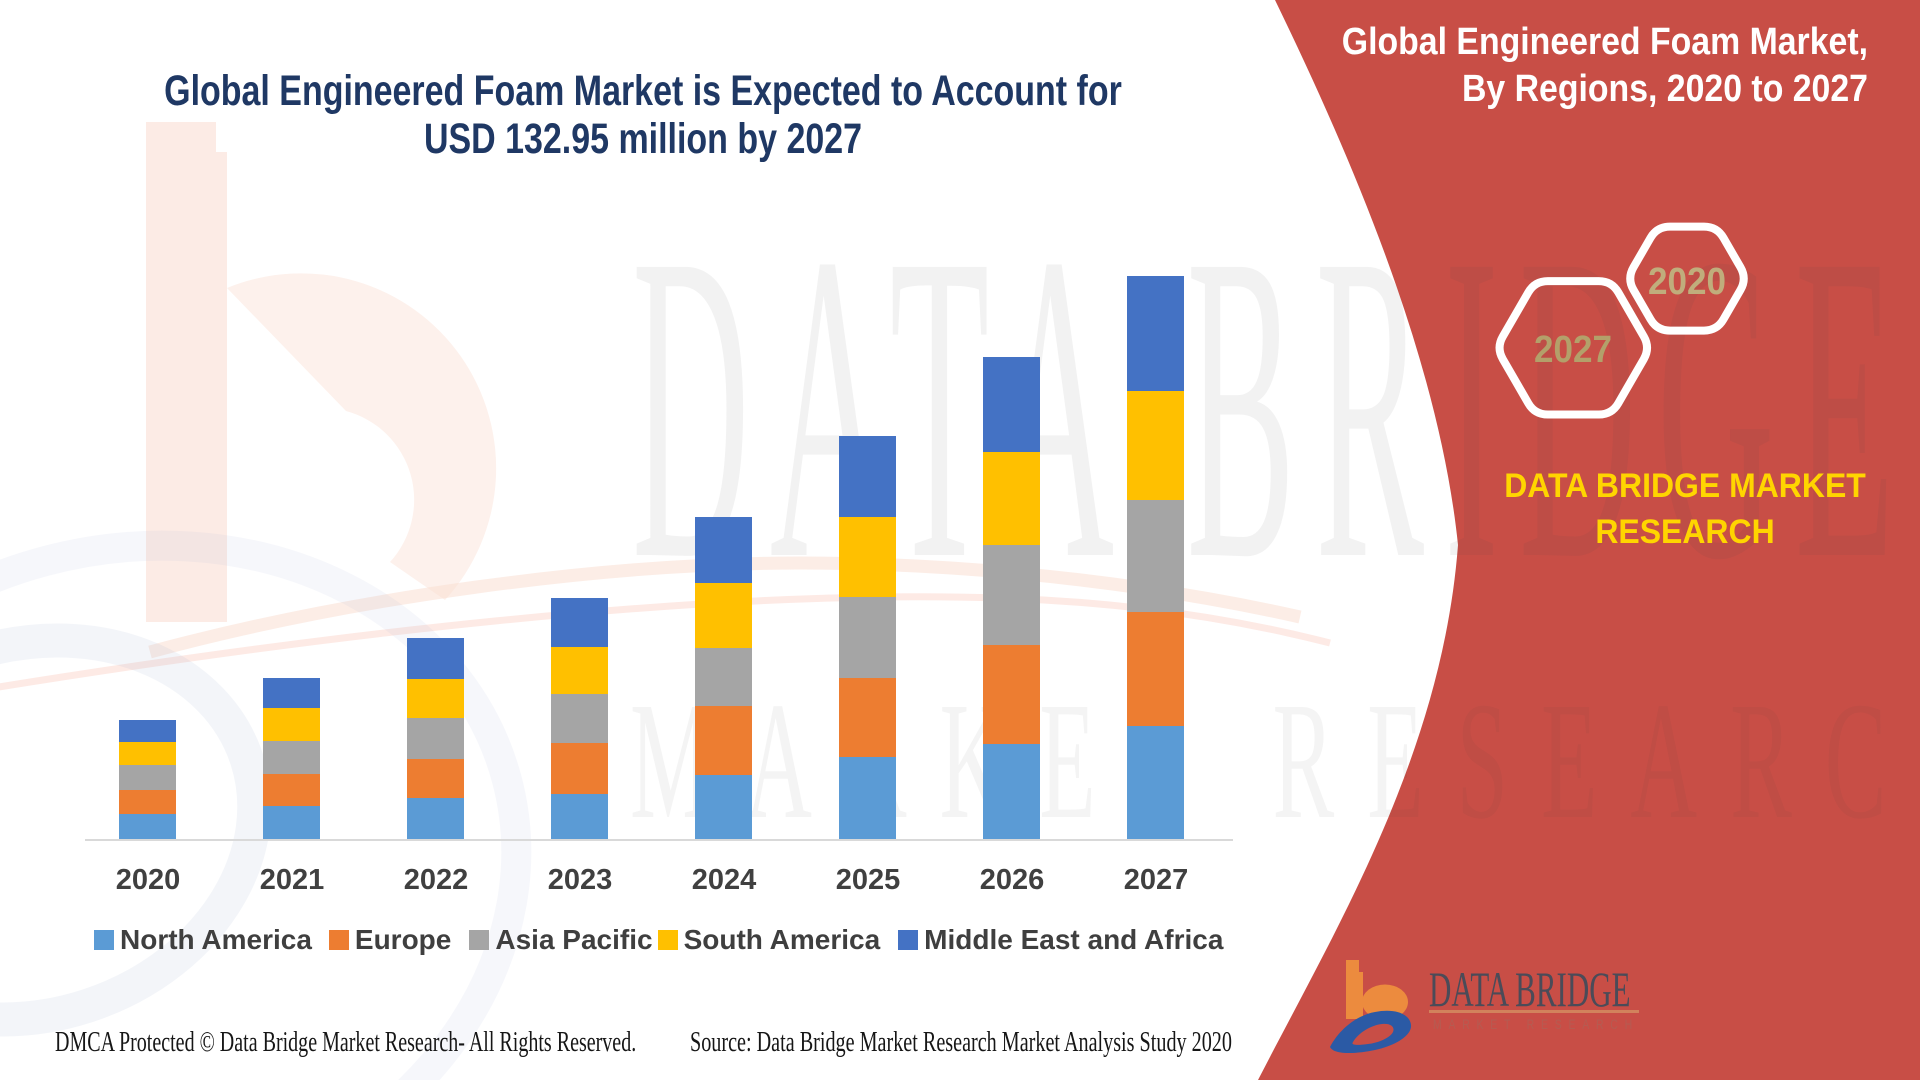 This screenshot has height=1080, width=1920. I want to click on svg-text: 2020, so click(1687, 282).